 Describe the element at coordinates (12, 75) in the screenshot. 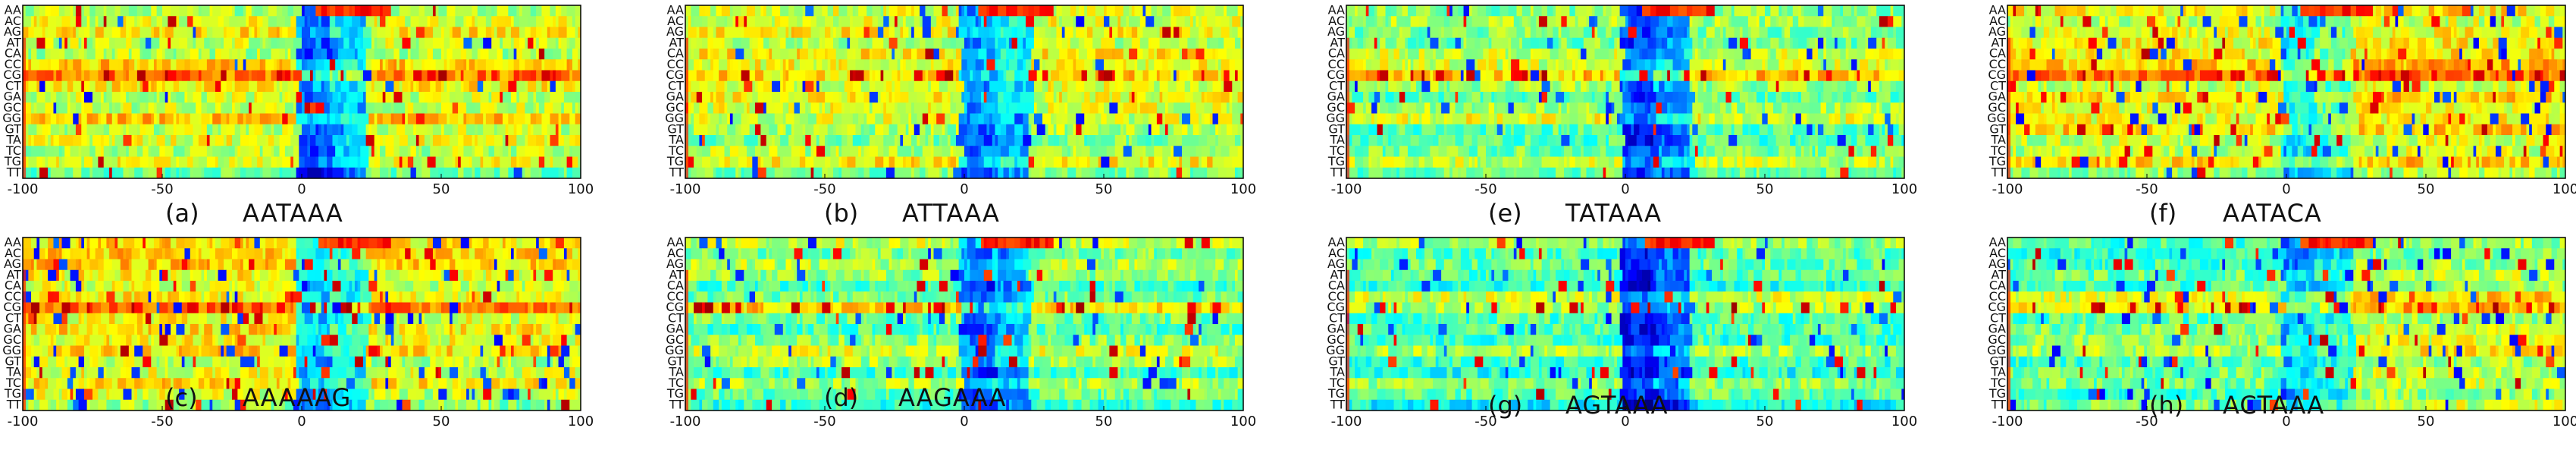

I see `y-tick-label: CG` at that location.